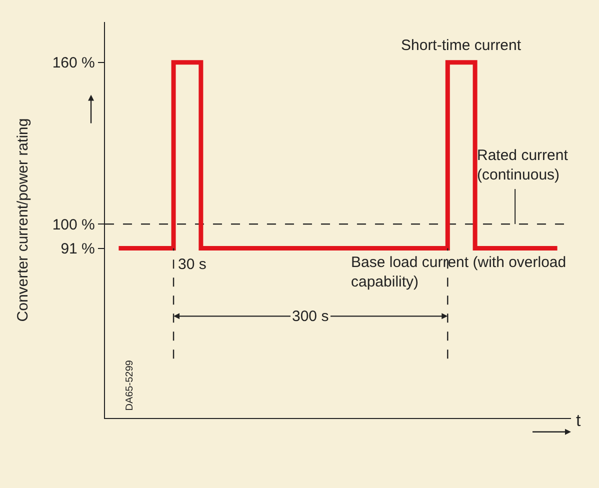 Image resolution: width=599 pixels, height=488 pixels. I want to click on annotation: Short-time current, so click(461, 45).